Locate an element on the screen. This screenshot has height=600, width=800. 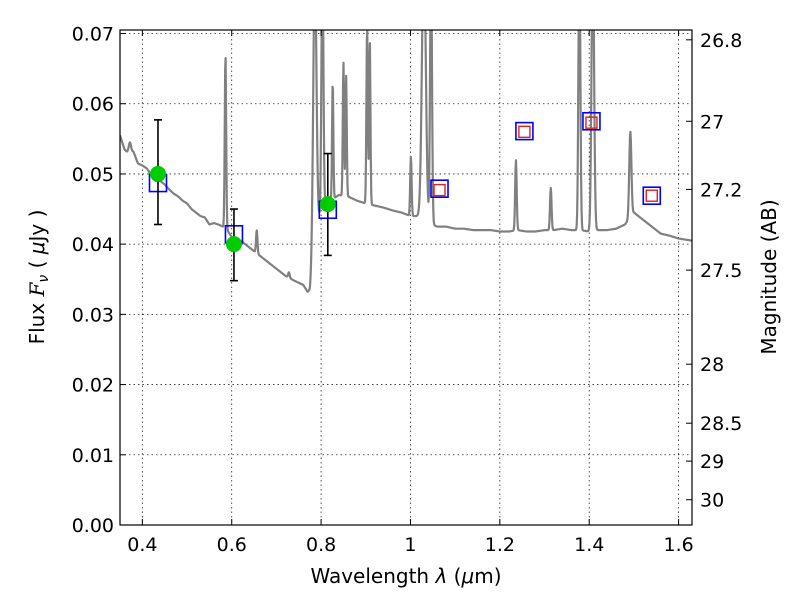
y-axis-label: Flux Fν ( μJy ) is located at coordinates (38, 277).